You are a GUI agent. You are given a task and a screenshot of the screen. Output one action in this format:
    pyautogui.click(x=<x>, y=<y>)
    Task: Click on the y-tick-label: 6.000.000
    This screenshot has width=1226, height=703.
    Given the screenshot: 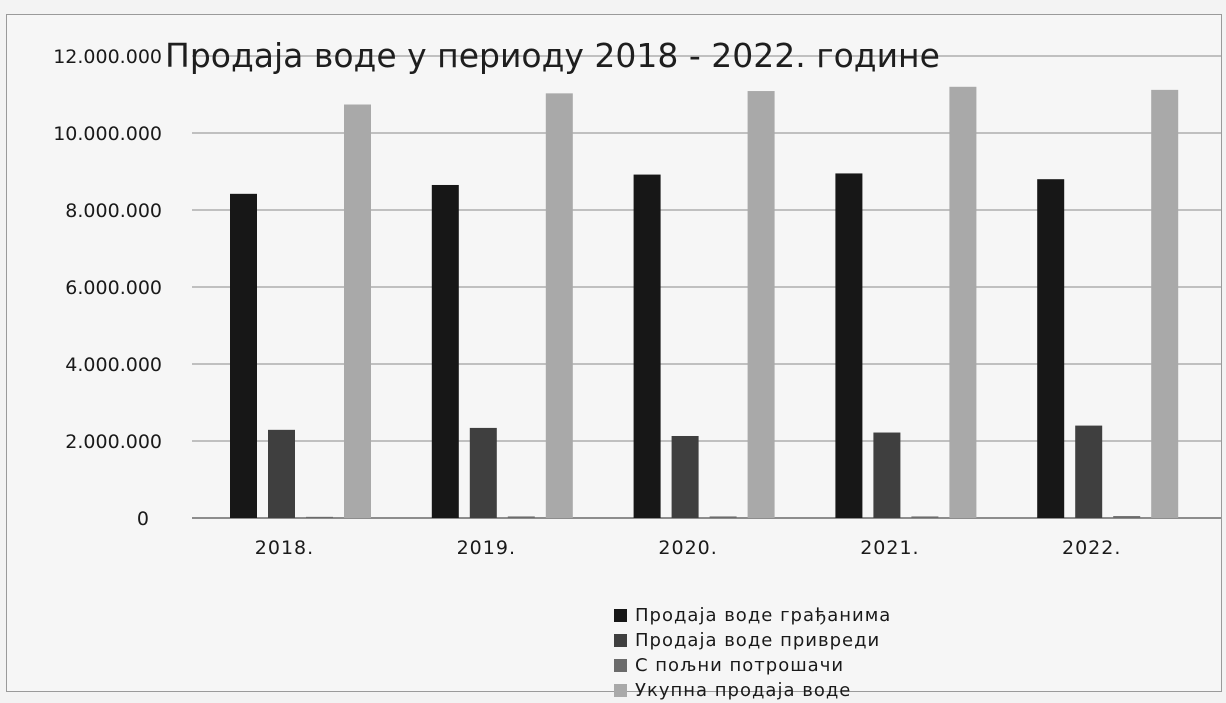 What is the action you would take?
    pyautogui.click(x=113, y=288)
    